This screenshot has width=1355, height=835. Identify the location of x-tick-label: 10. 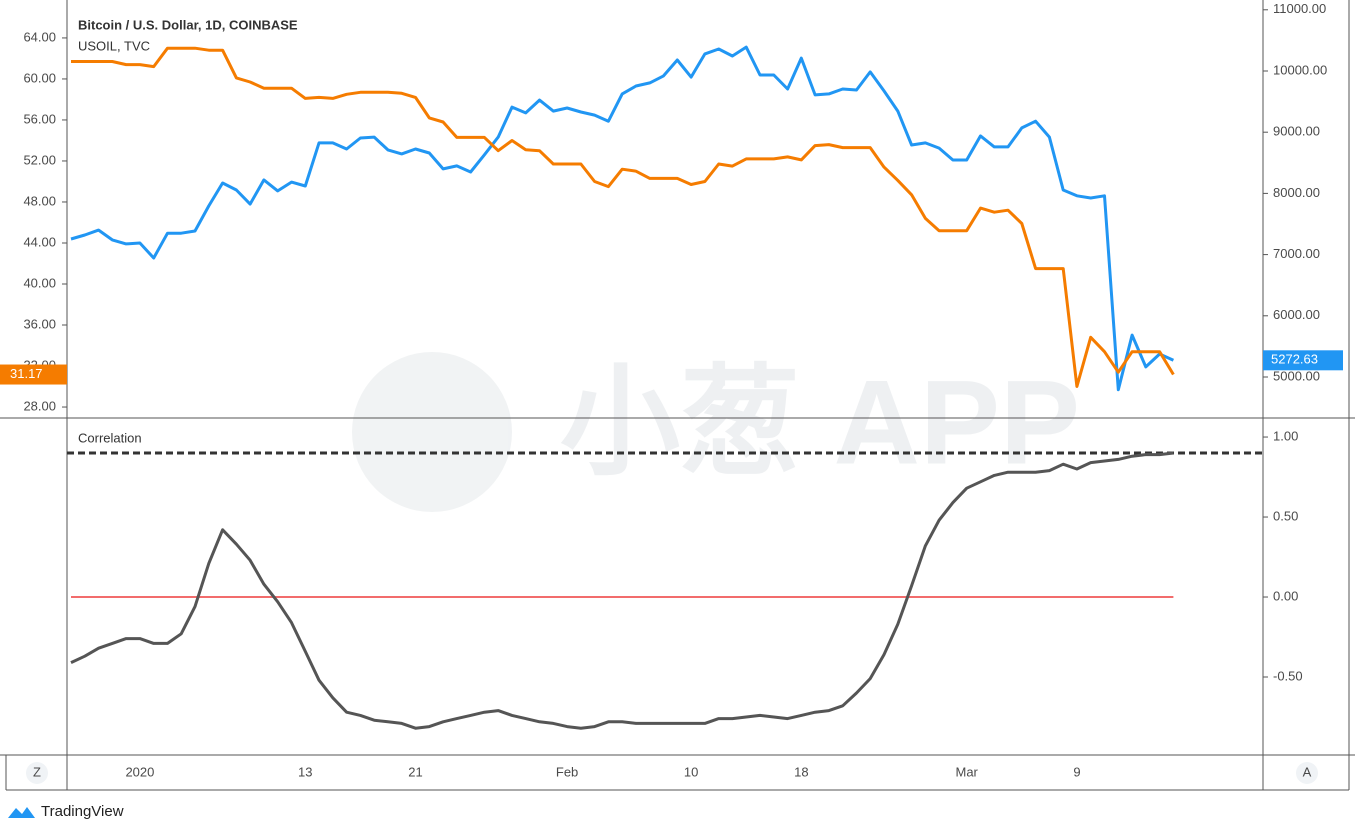
(691, 771).